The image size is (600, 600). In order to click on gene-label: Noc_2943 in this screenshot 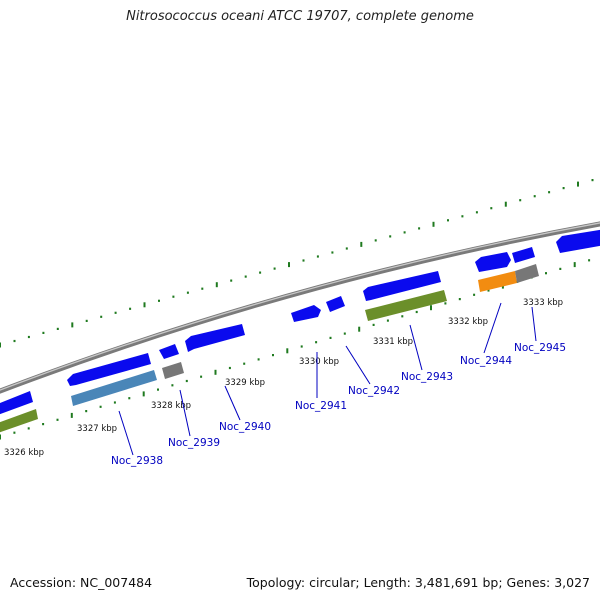, I will do `click(427, 377)`.